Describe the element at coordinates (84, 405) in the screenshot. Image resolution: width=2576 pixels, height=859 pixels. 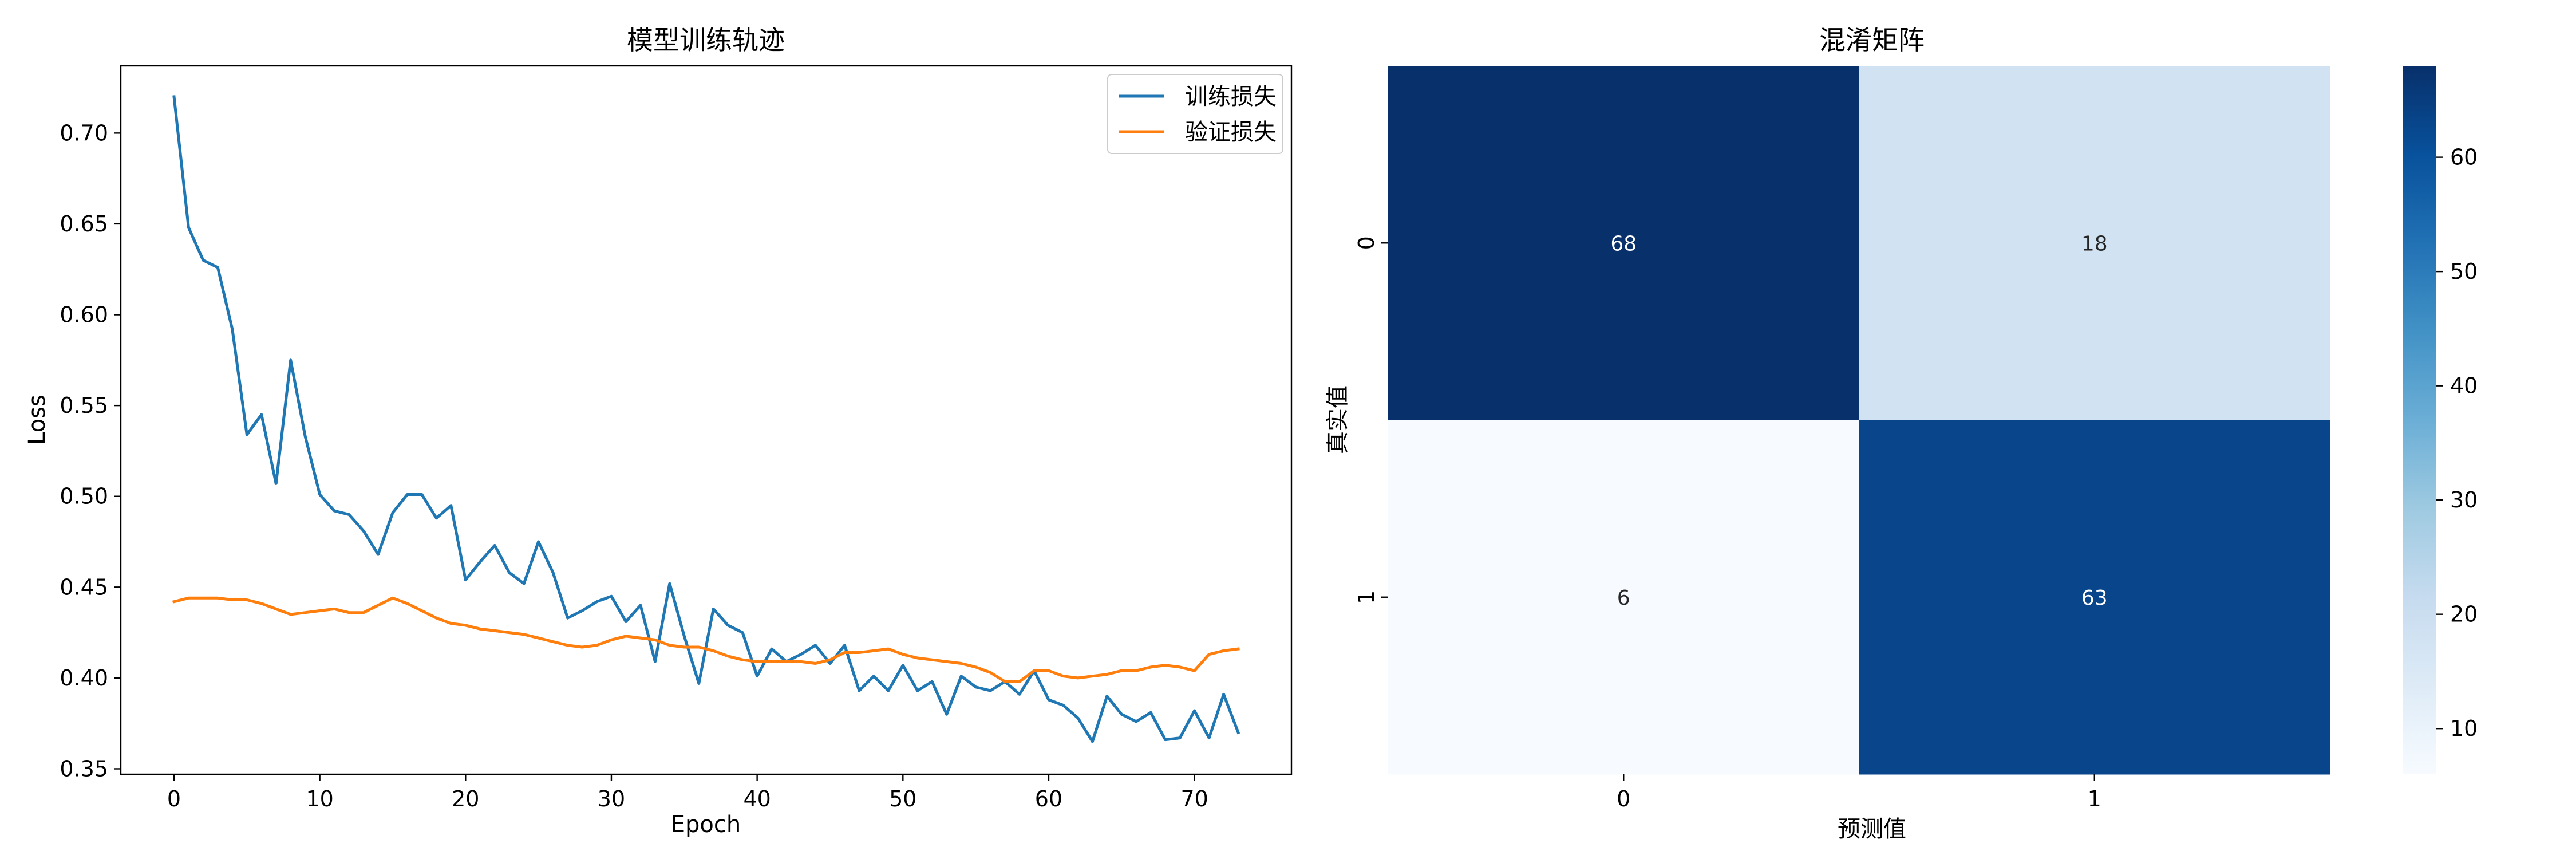
I see `y-tick-label: 0.55` at that location.